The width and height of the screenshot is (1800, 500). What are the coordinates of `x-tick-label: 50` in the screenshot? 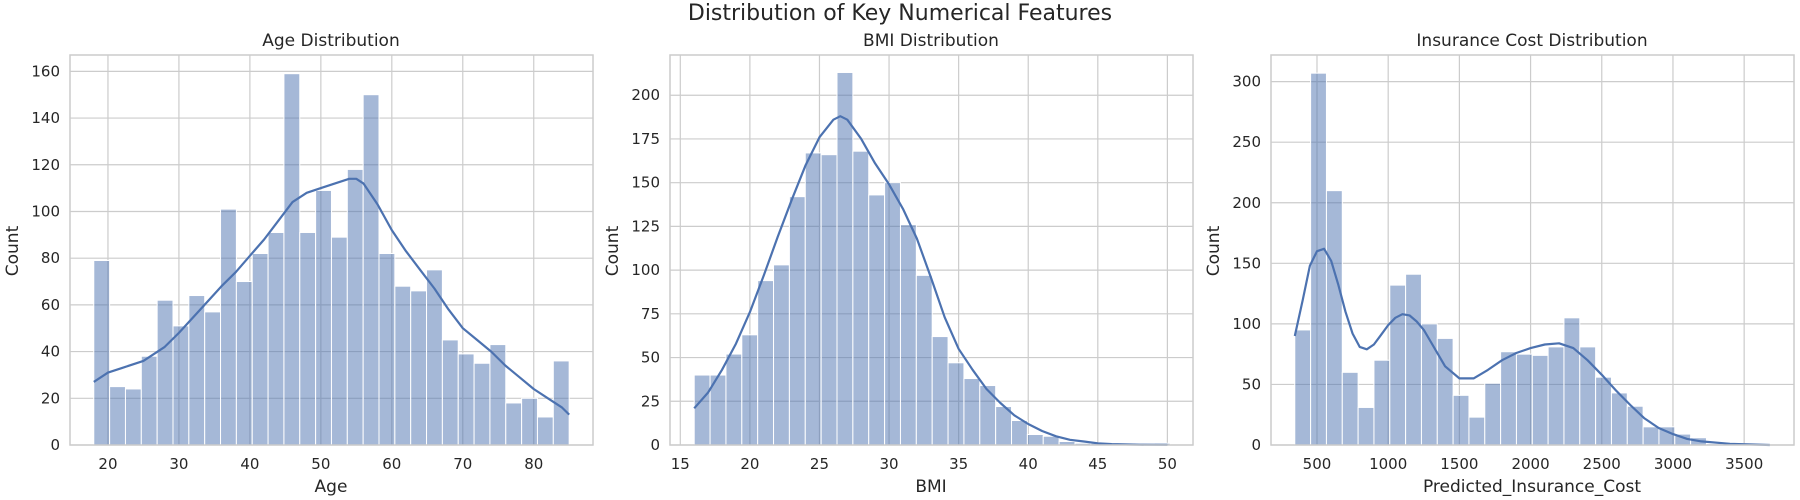 It's located at (1167, 464).